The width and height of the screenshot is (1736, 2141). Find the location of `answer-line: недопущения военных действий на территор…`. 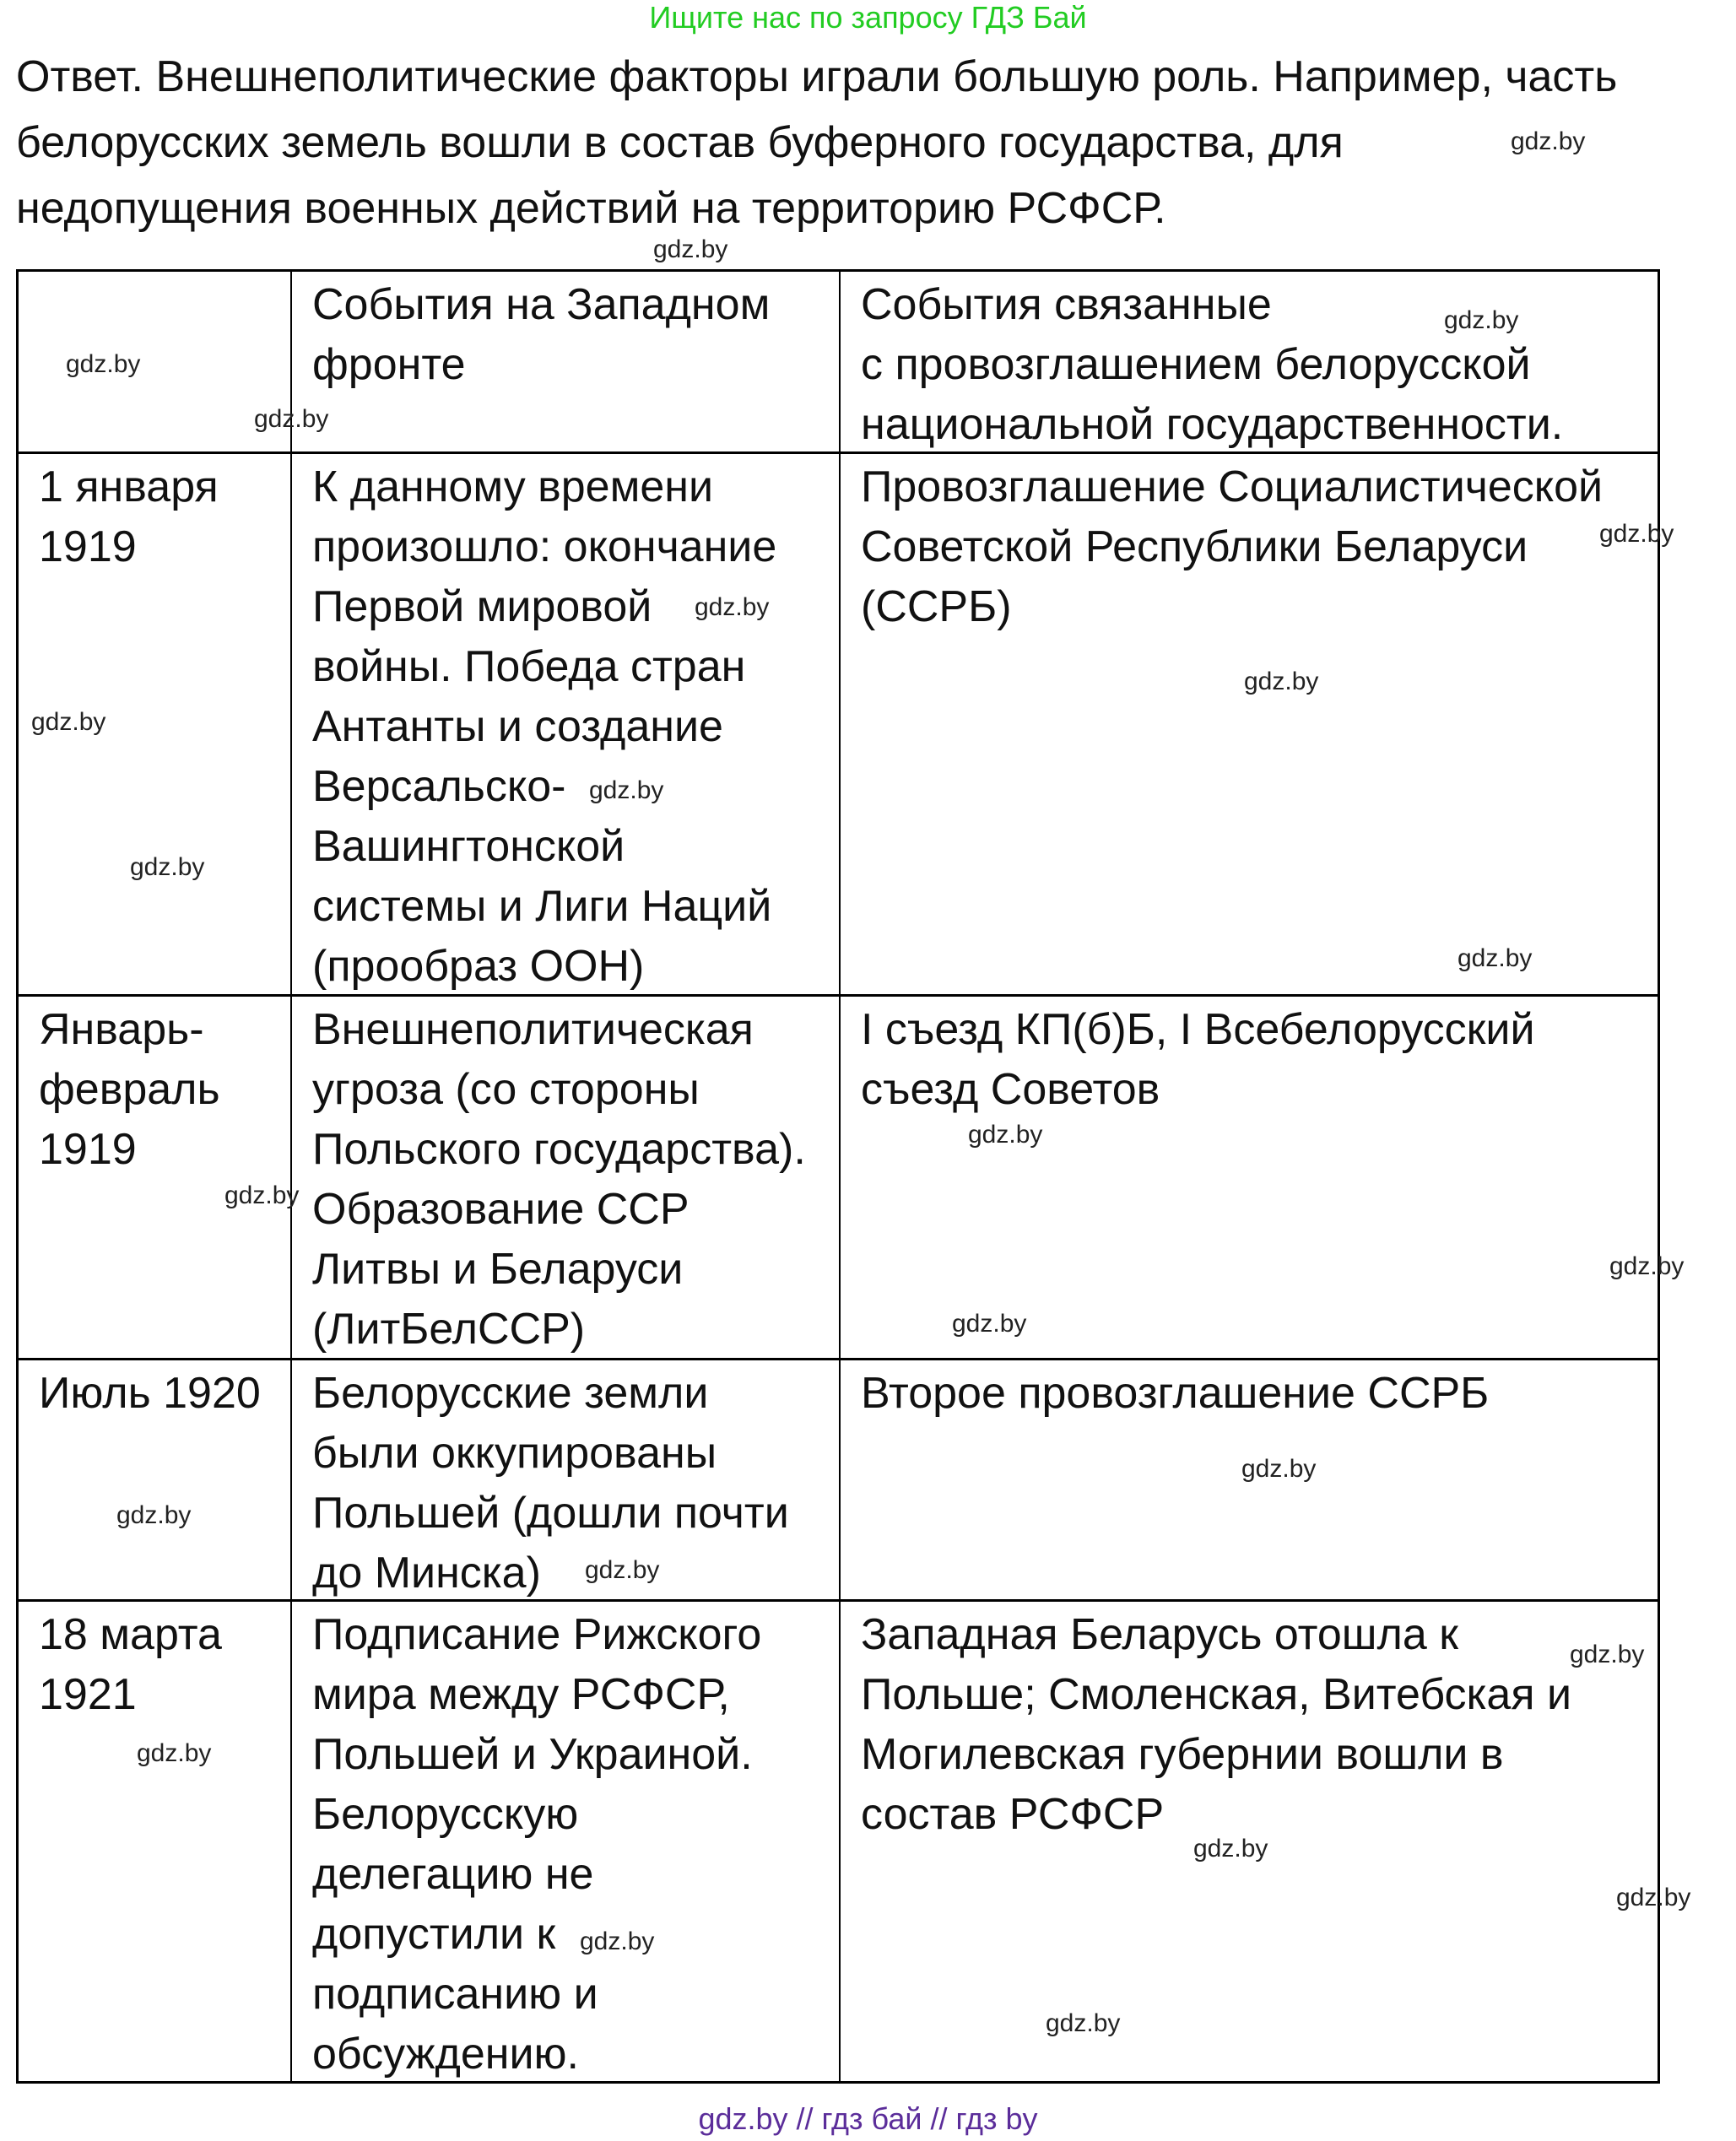

answer-line: недопущения военных действий на территор… is located at coordinates (591, 209).